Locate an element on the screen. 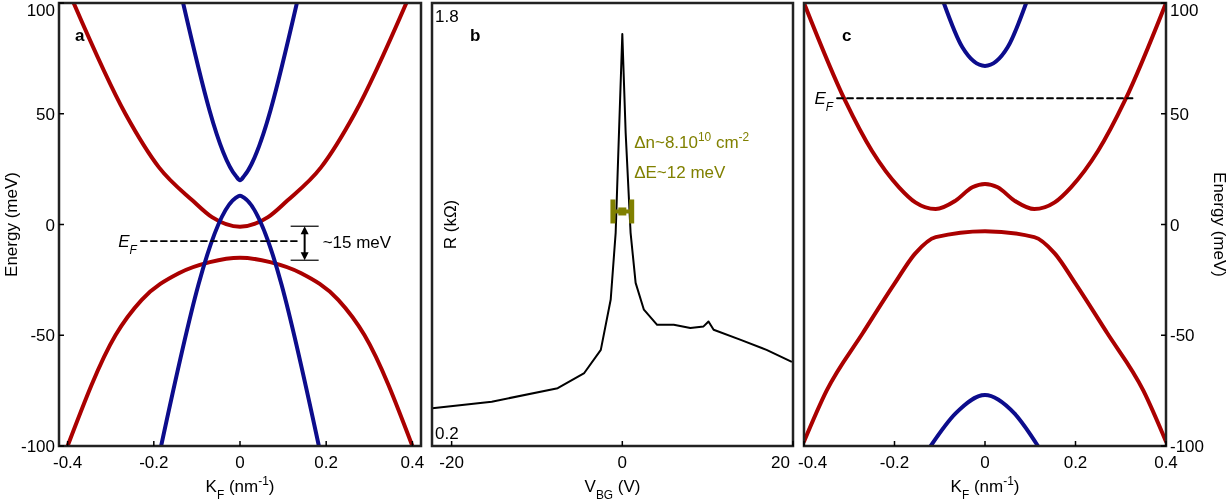 The image size is (1231, 502). y-tick-label: 0 is located at coordinates (50, 225).